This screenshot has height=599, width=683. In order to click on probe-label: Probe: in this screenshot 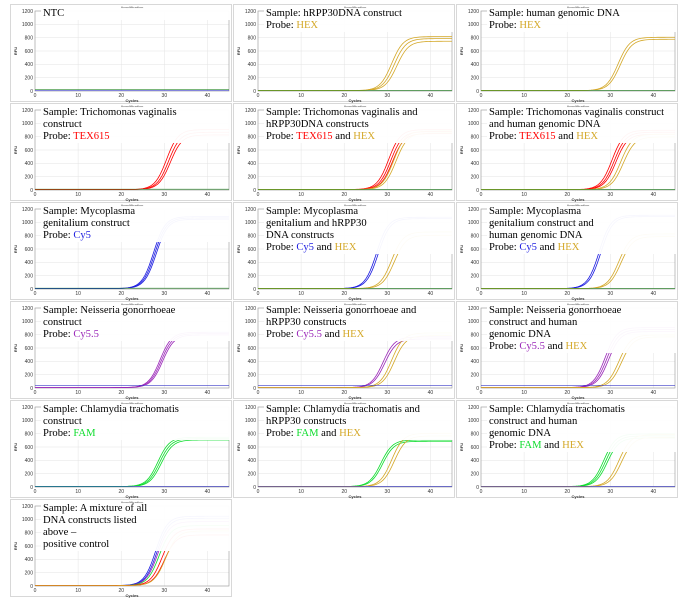, I will do `click(504, 346)`.